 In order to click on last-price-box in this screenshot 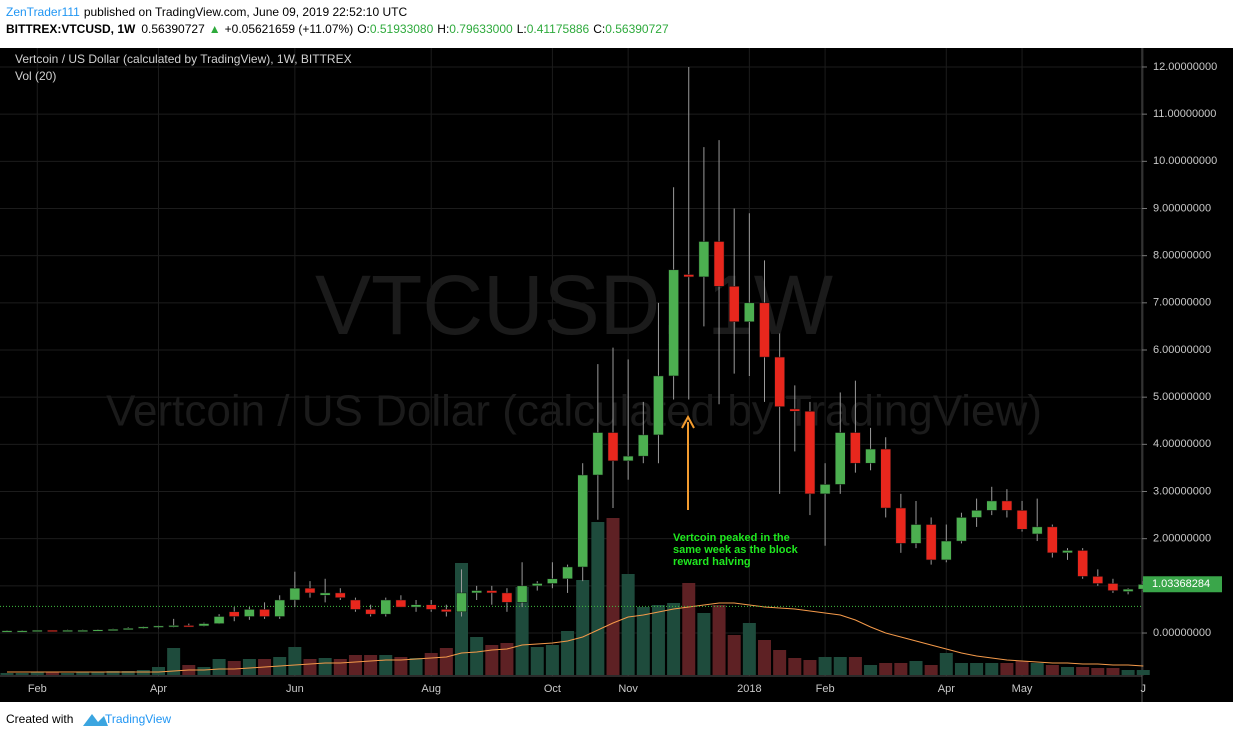, I will do `click(1182, 584)`.